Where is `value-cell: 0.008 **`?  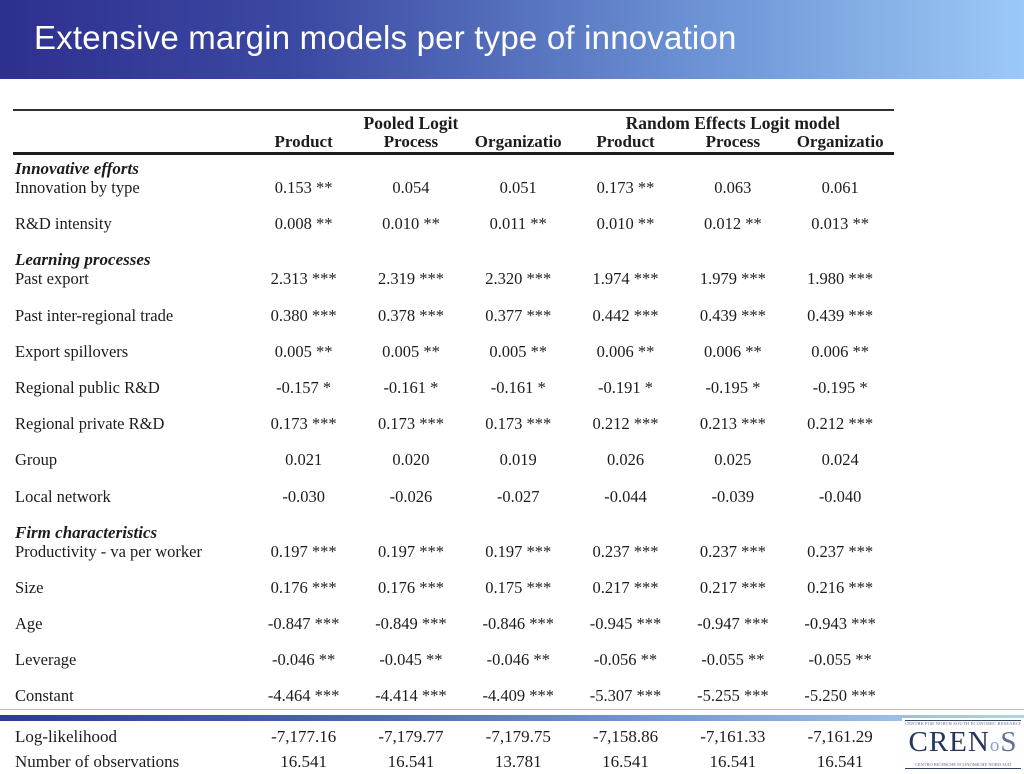
value-cell: 0.008 ** is located at coordinates (303, 224).